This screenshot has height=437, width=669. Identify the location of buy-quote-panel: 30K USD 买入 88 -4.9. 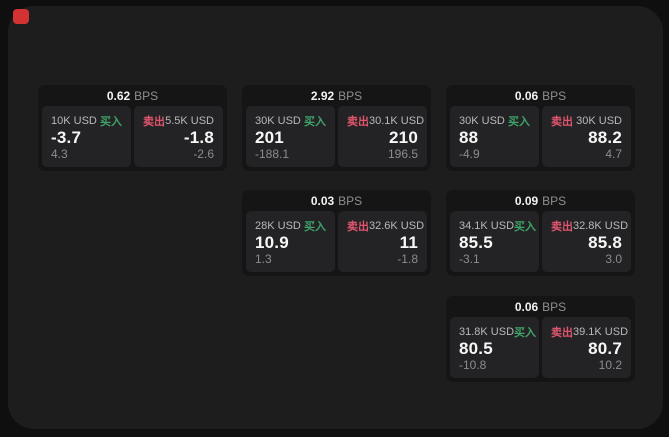
(494, 136).